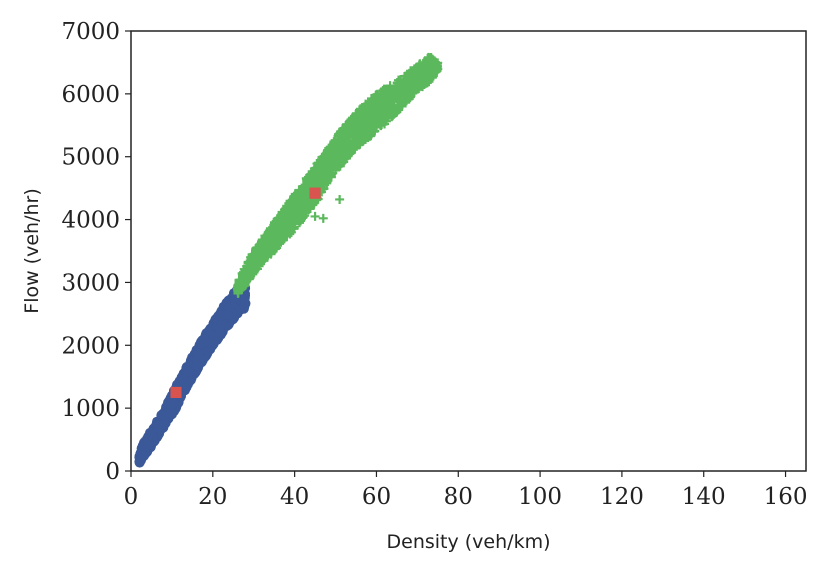 The width and height of the screenshot is (830, 571). What do you see at coordinates (212, 497) in the screenshot?
I see `x-tick-label: 20` at bounding box center [212, 497].